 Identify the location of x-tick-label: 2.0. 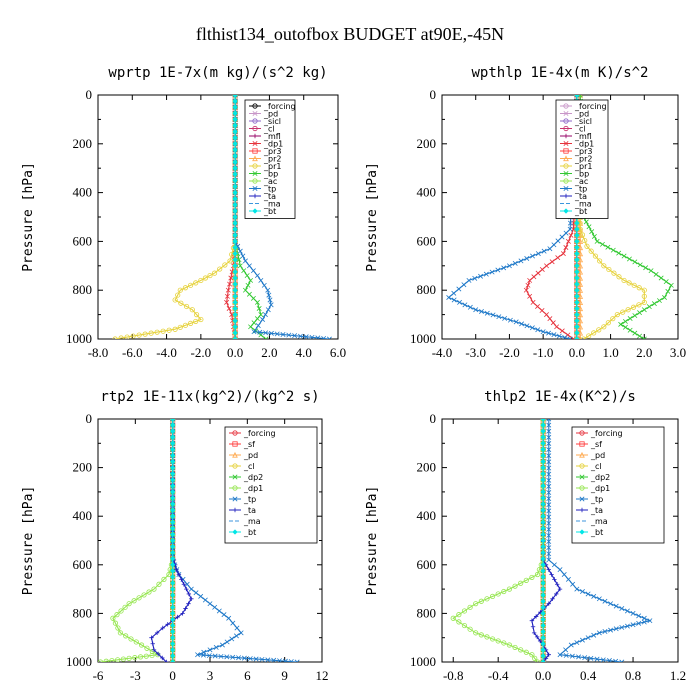
(644, 352).